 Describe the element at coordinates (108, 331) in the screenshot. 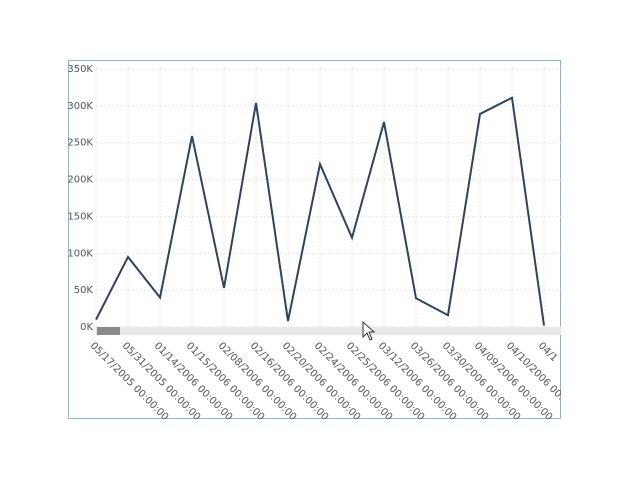

I see `scrollbar-thumb` at that location.